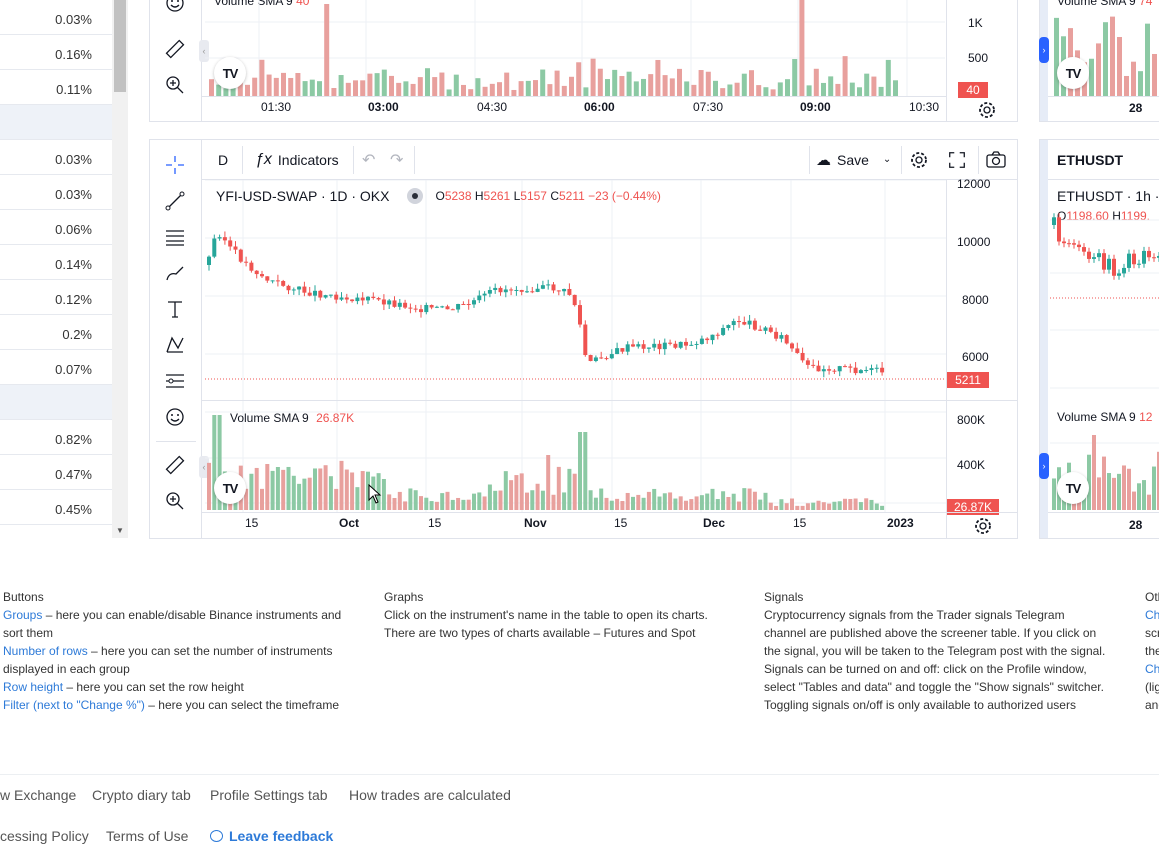 The width and height of the screenshot is (1159, 845). What do you see at coordinates (175, 237) in the screenshot?
I see `fib-retracement-icon` at bounding box center [175, 237].